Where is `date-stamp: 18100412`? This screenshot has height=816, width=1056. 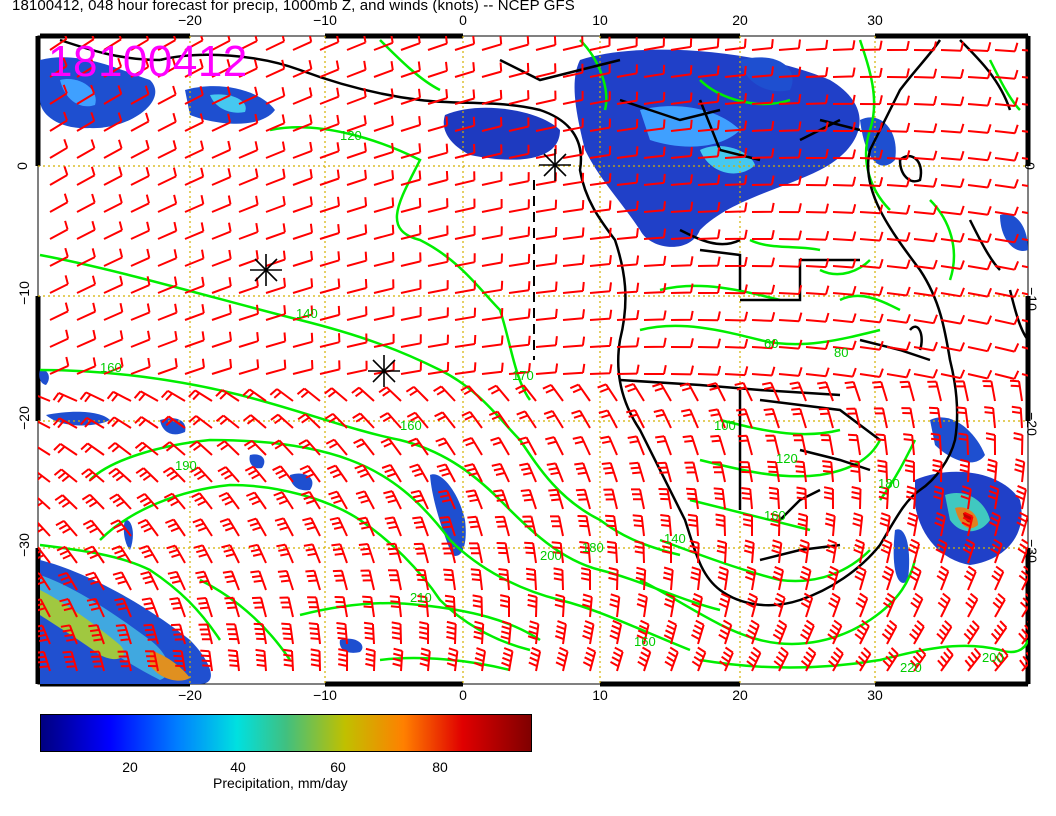 date-stamp: 18100412 is located at coordinates (148, 61).